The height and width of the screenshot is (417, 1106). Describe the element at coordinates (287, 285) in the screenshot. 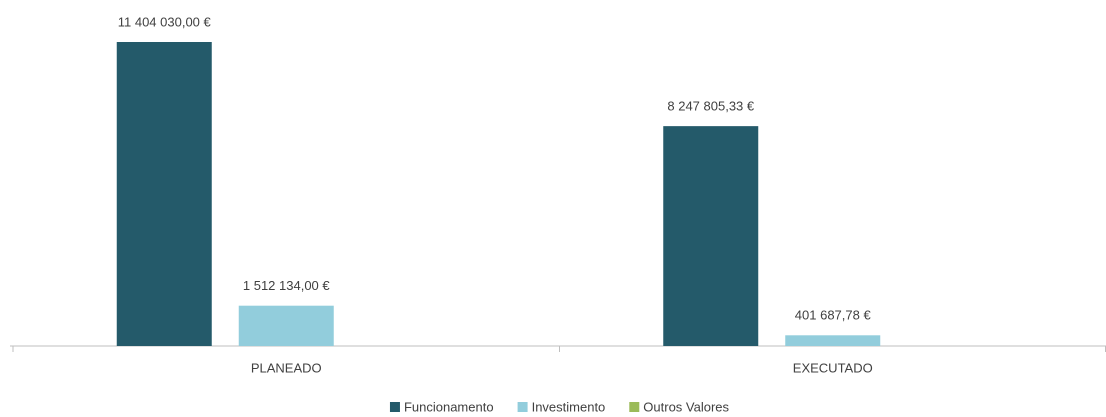

I see `data-label: 1 512 134,00 €` at that location.